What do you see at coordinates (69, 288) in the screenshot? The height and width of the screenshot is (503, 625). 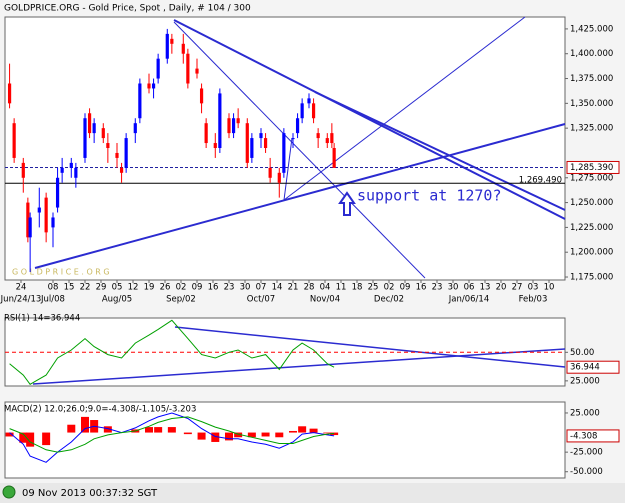 I see `x-tick-label: 15` at bounding box center [69, 288].